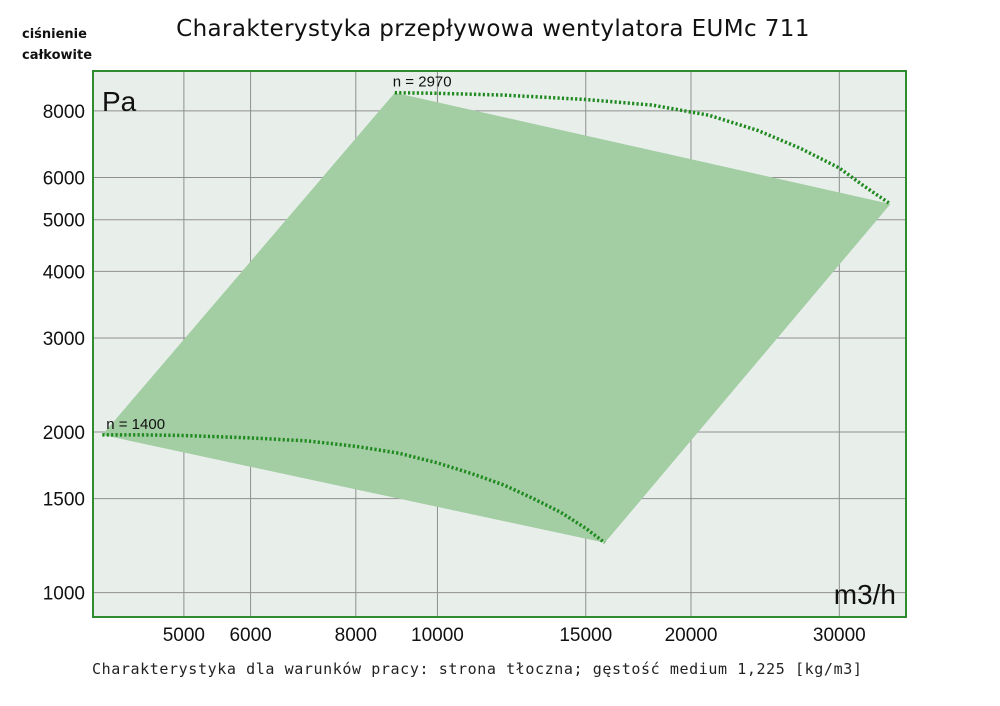 The image size is (1000, 706). I want to click on y-tick-label: 3000, so click(64, 339).